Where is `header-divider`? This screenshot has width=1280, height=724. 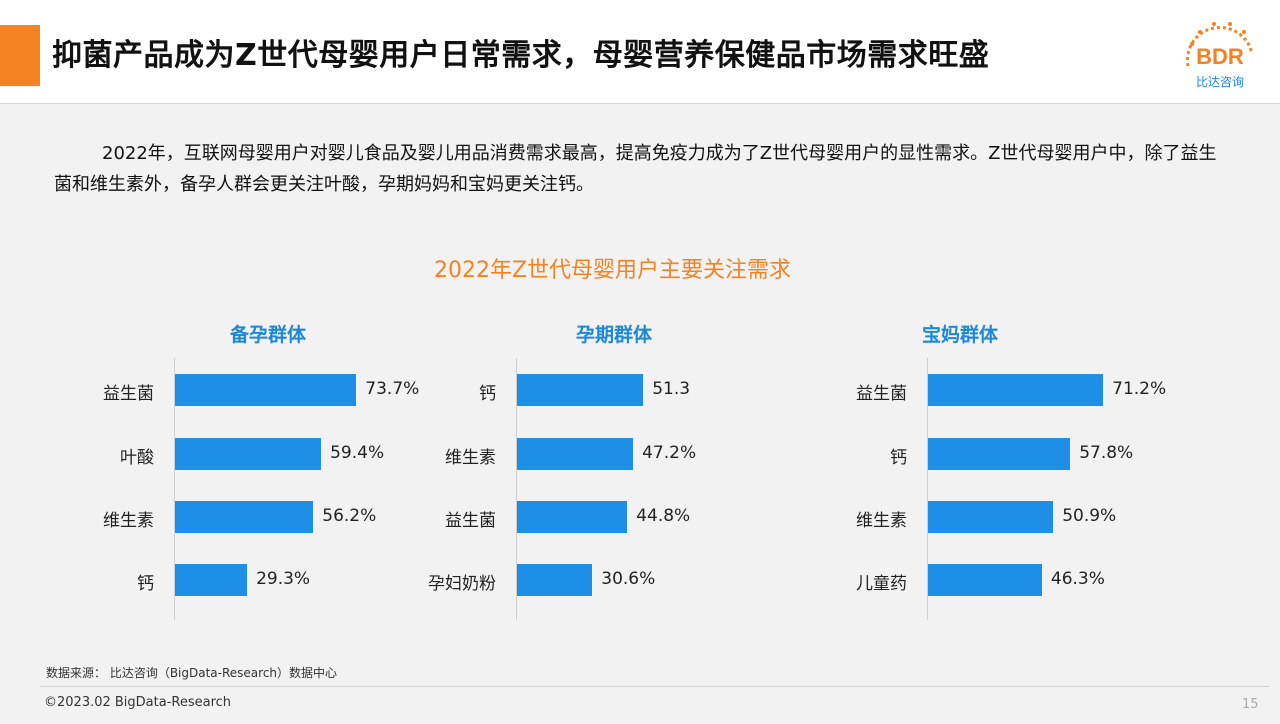 header-divider is located at coordinates (640, 103).